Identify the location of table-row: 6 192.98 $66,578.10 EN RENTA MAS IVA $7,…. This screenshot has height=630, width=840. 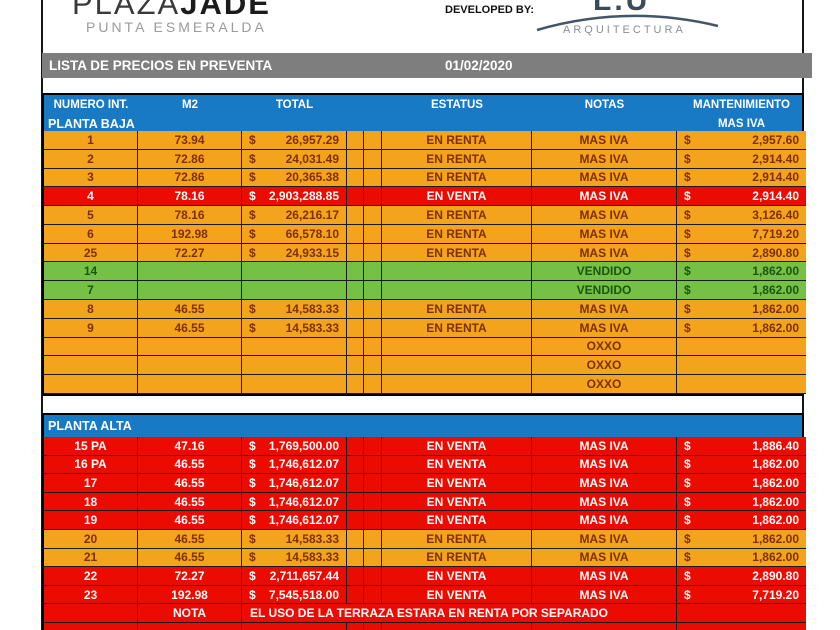
(425, 234).